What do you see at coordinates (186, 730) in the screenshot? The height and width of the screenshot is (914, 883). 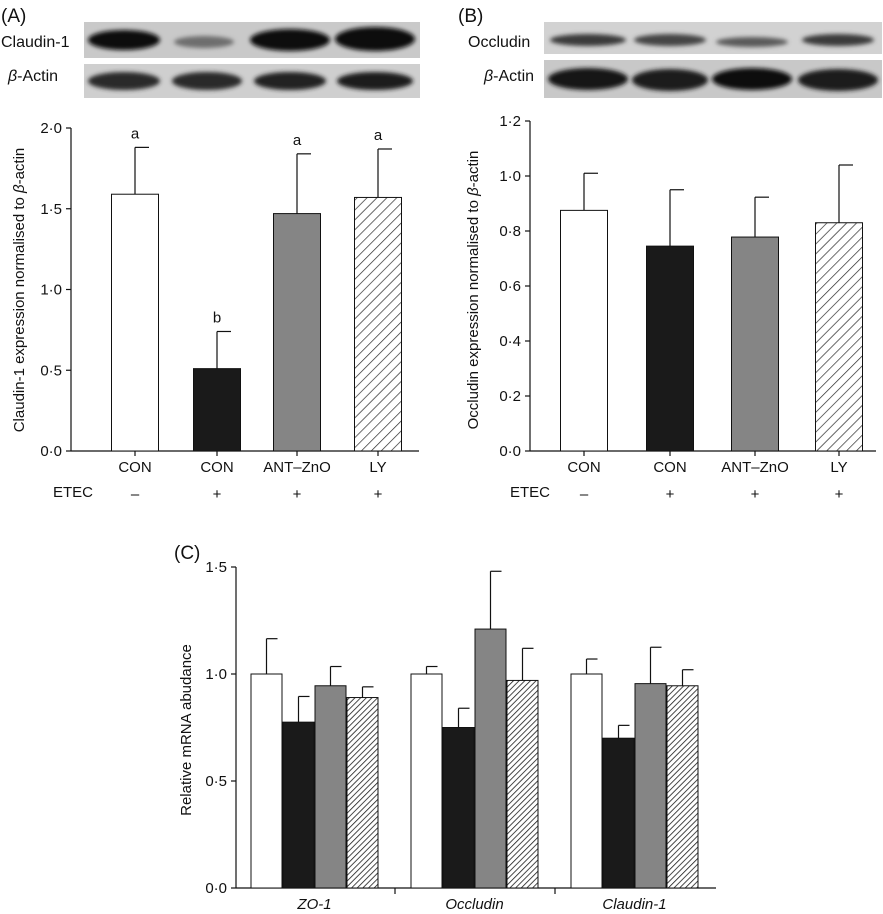 I see `chart-c-ylabel: Relative mRNA abudance` at bounding box center [186, 730].